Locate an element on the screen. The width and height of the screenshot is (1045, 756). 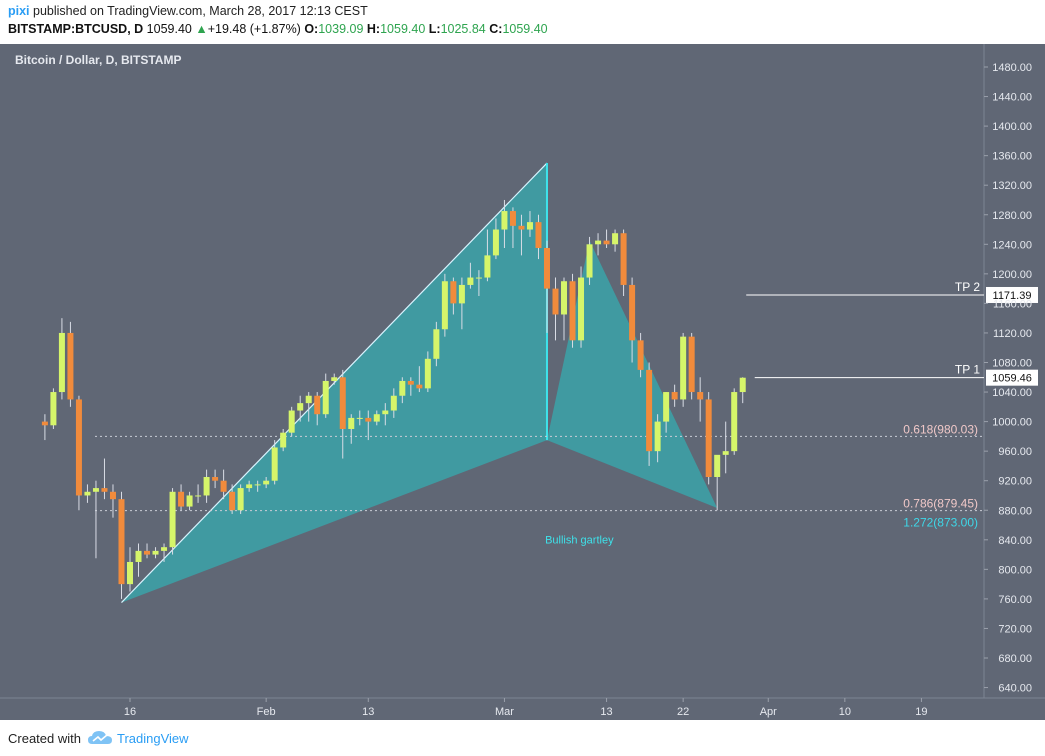
time-tick-label: Mar is located at coordinates (504, 712).